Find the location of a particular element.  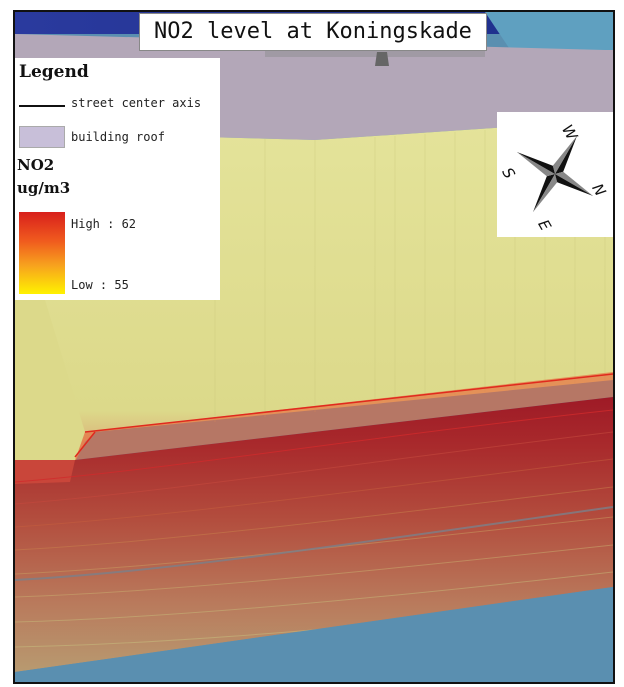

compass-east: E is located at coordinates (544, 226).